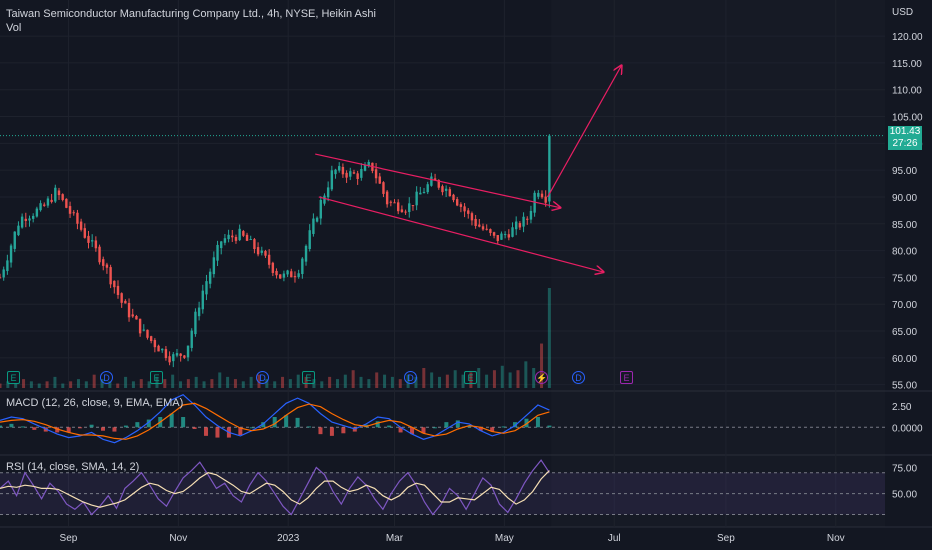  I want to click on time-tick-label: Sep, so click(69, 538).